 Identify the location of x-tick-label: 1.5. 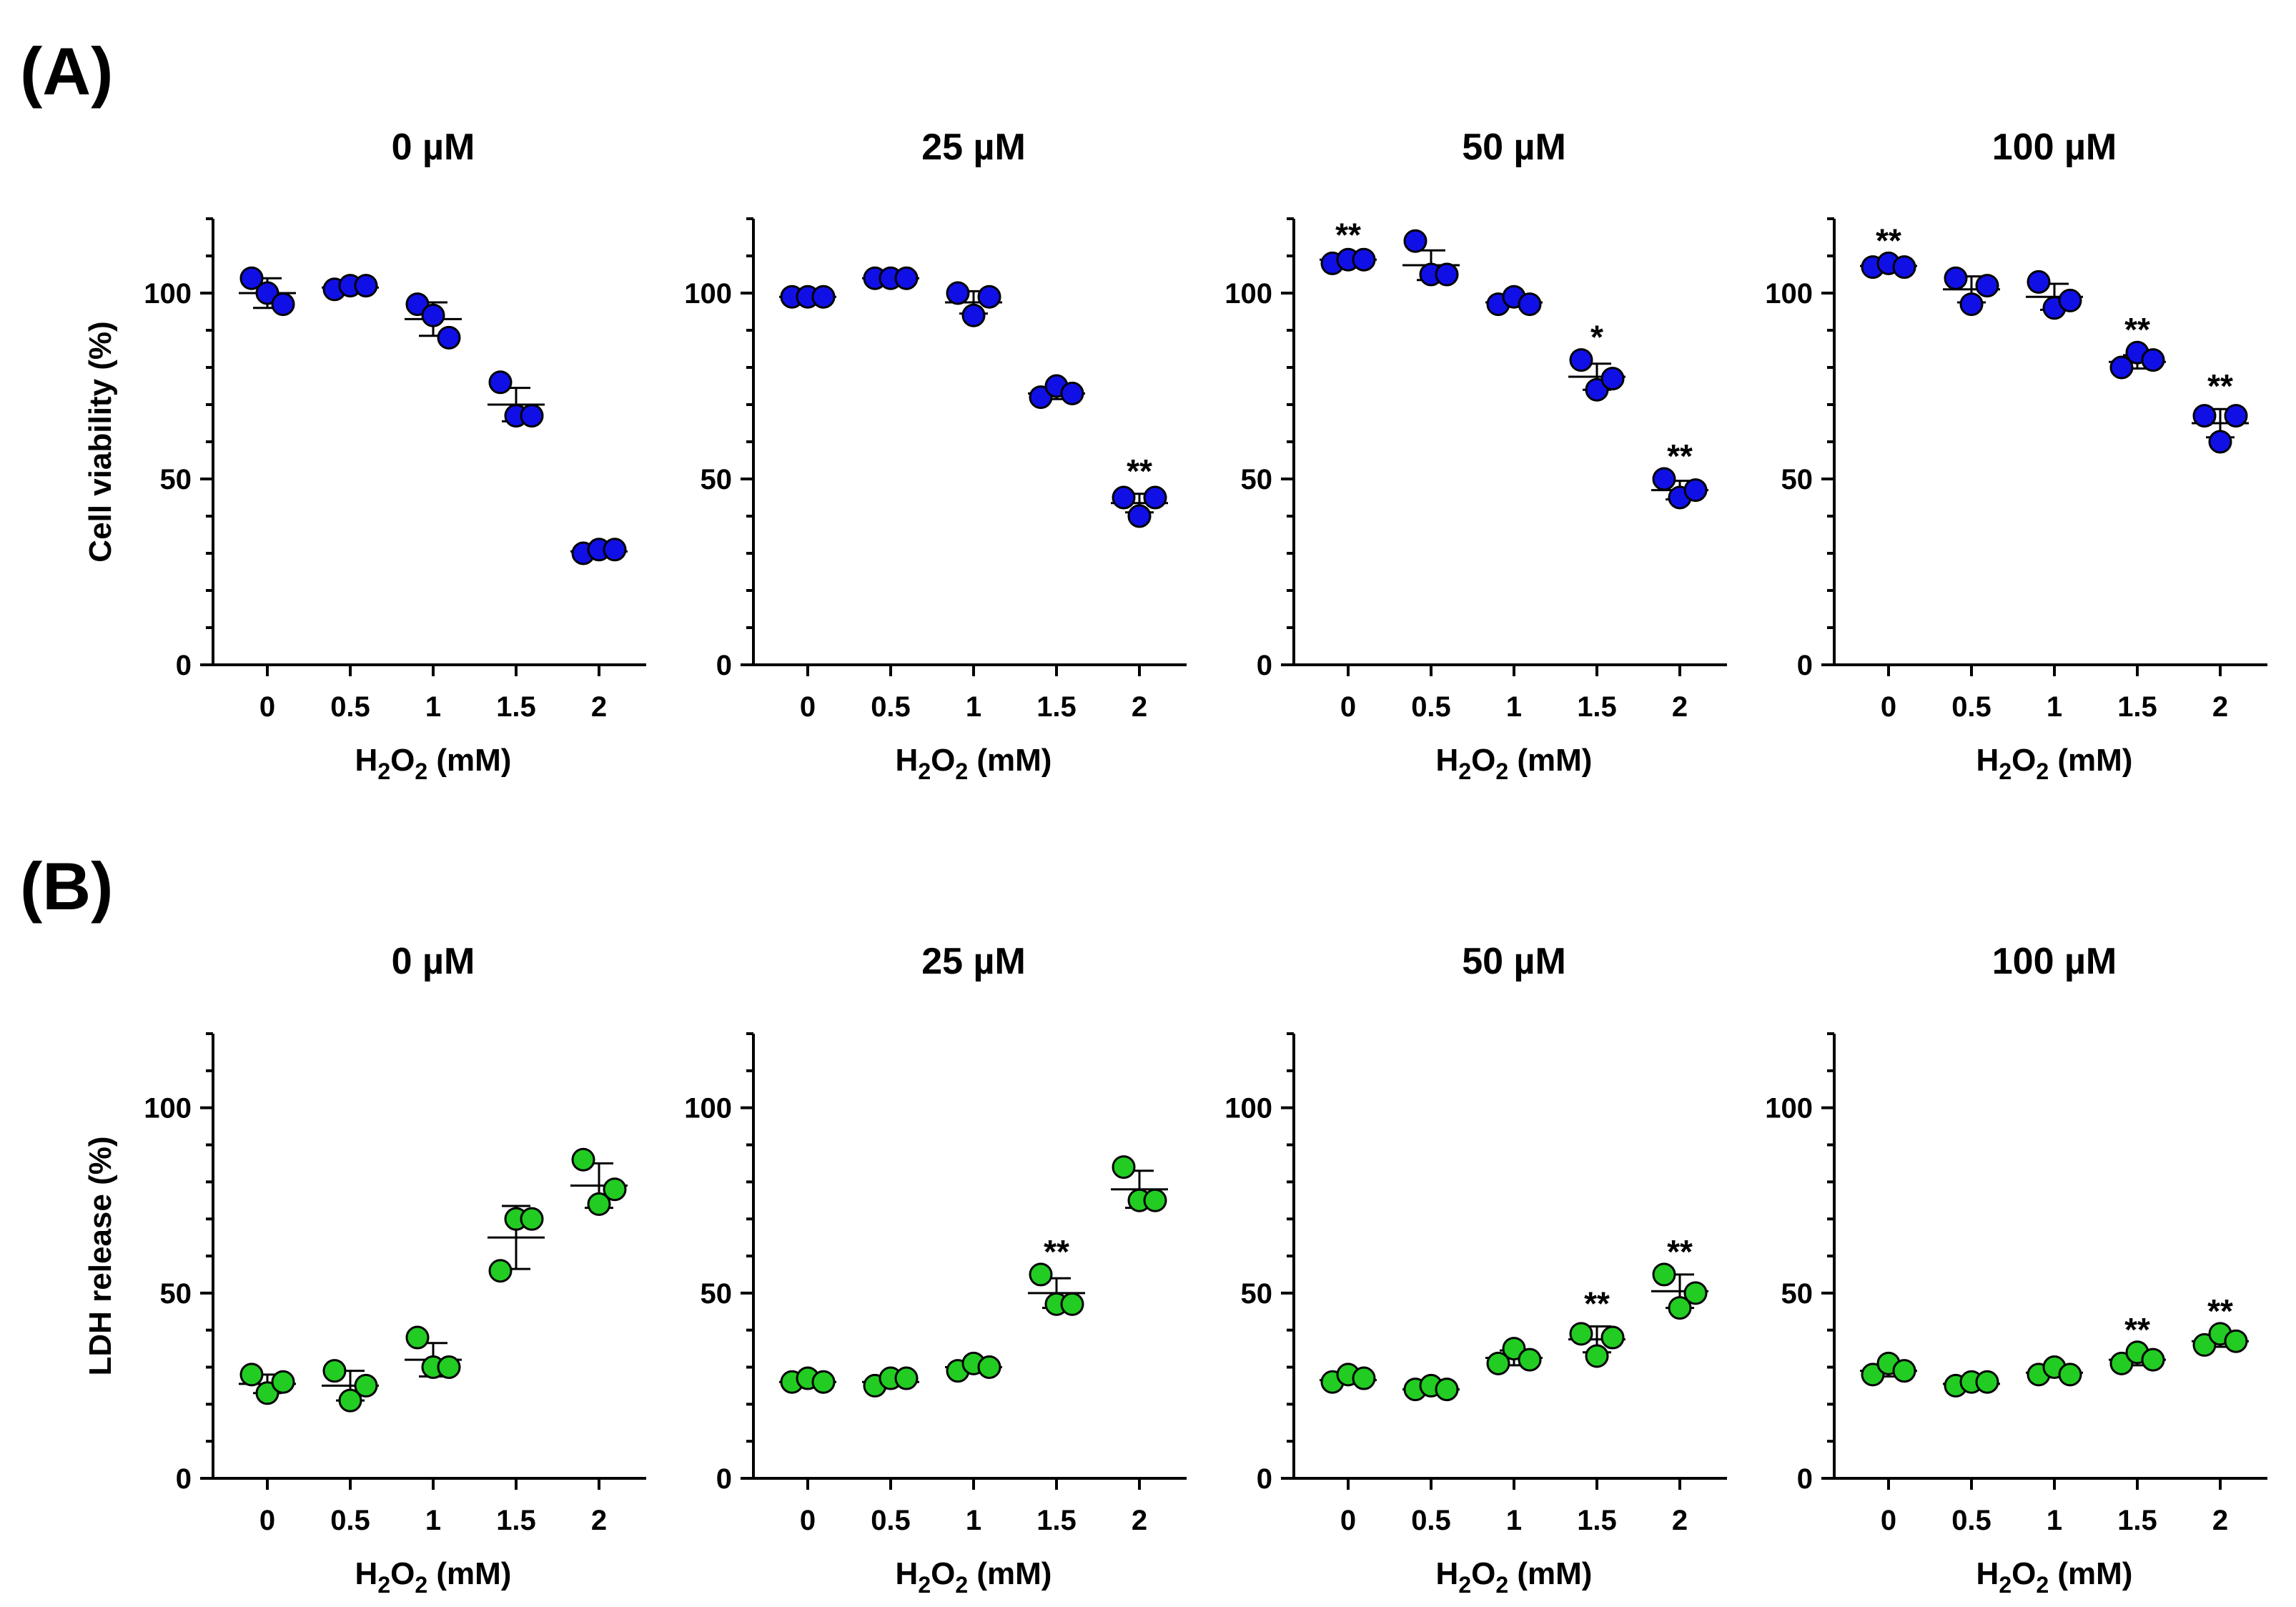
(516, 1520).